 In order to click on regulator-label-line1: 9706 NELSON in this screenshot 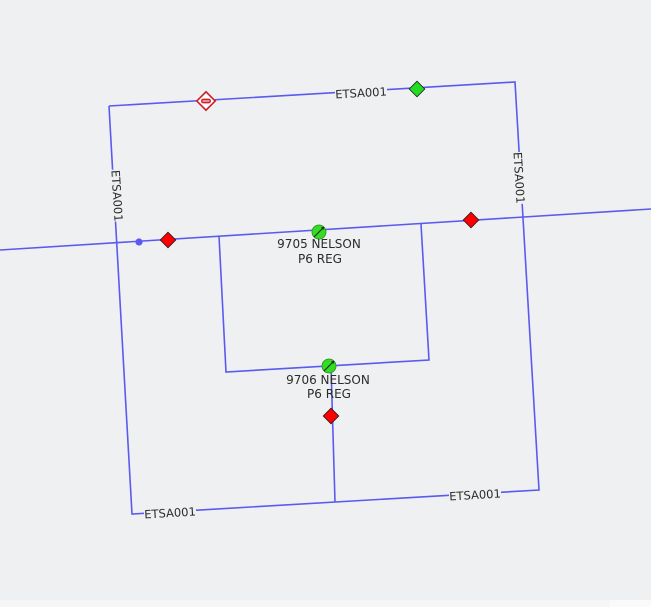, I will do `click(328, 380)`.